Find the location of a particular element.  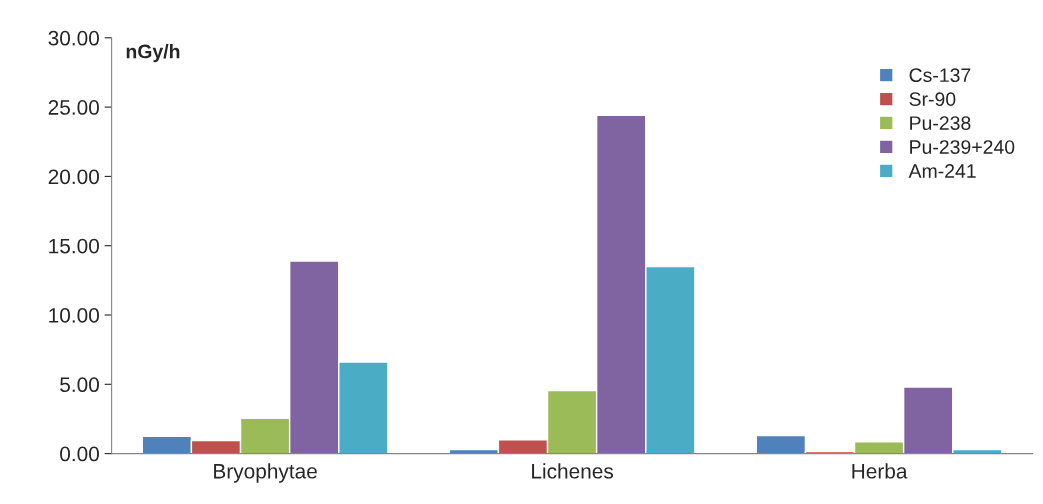

legend-label: Sr-90 is located at coordinates (932, 99).